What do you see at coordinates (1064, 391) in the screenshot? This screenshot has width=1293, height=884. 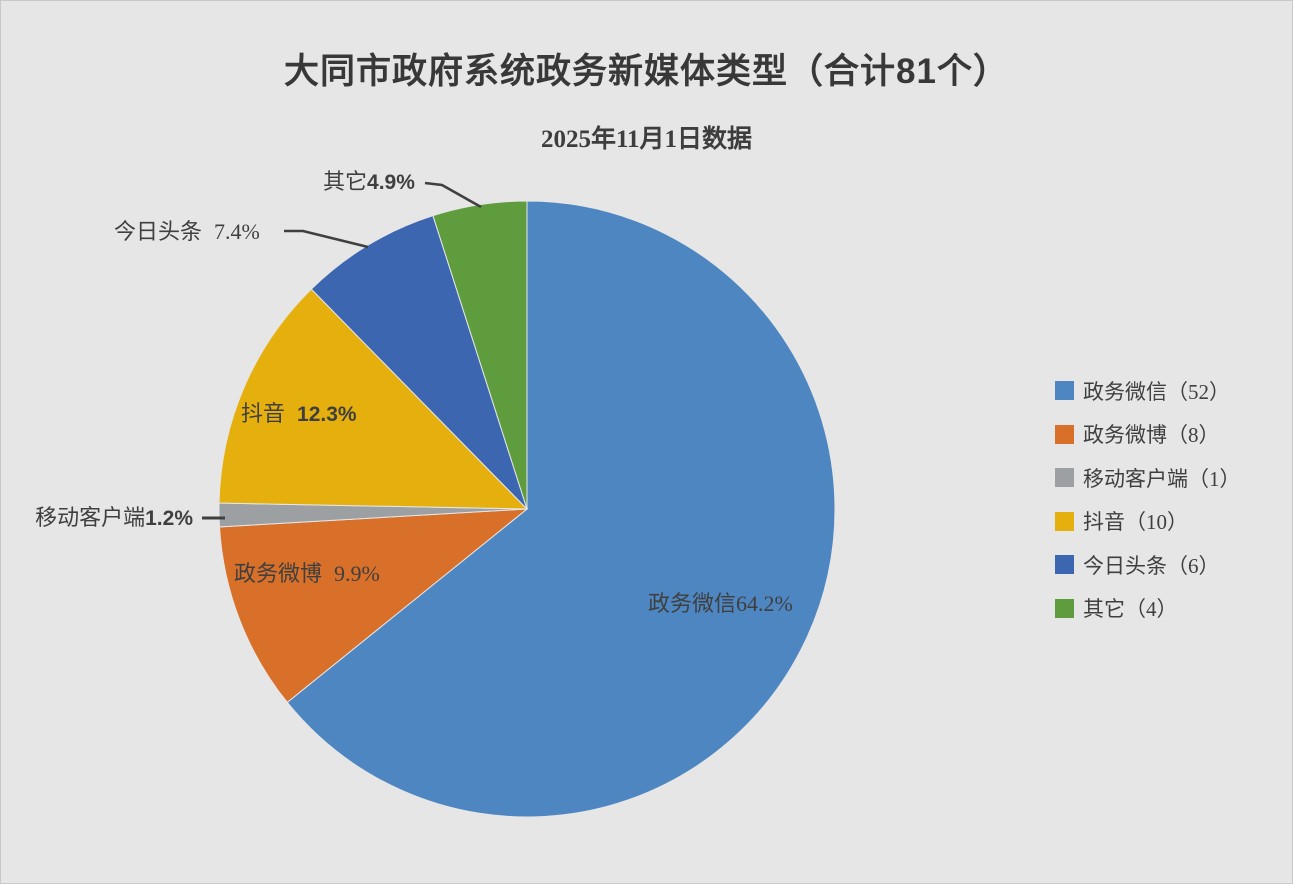 I see `legend-swatch-weixin` at bounding box center [1064, 391].